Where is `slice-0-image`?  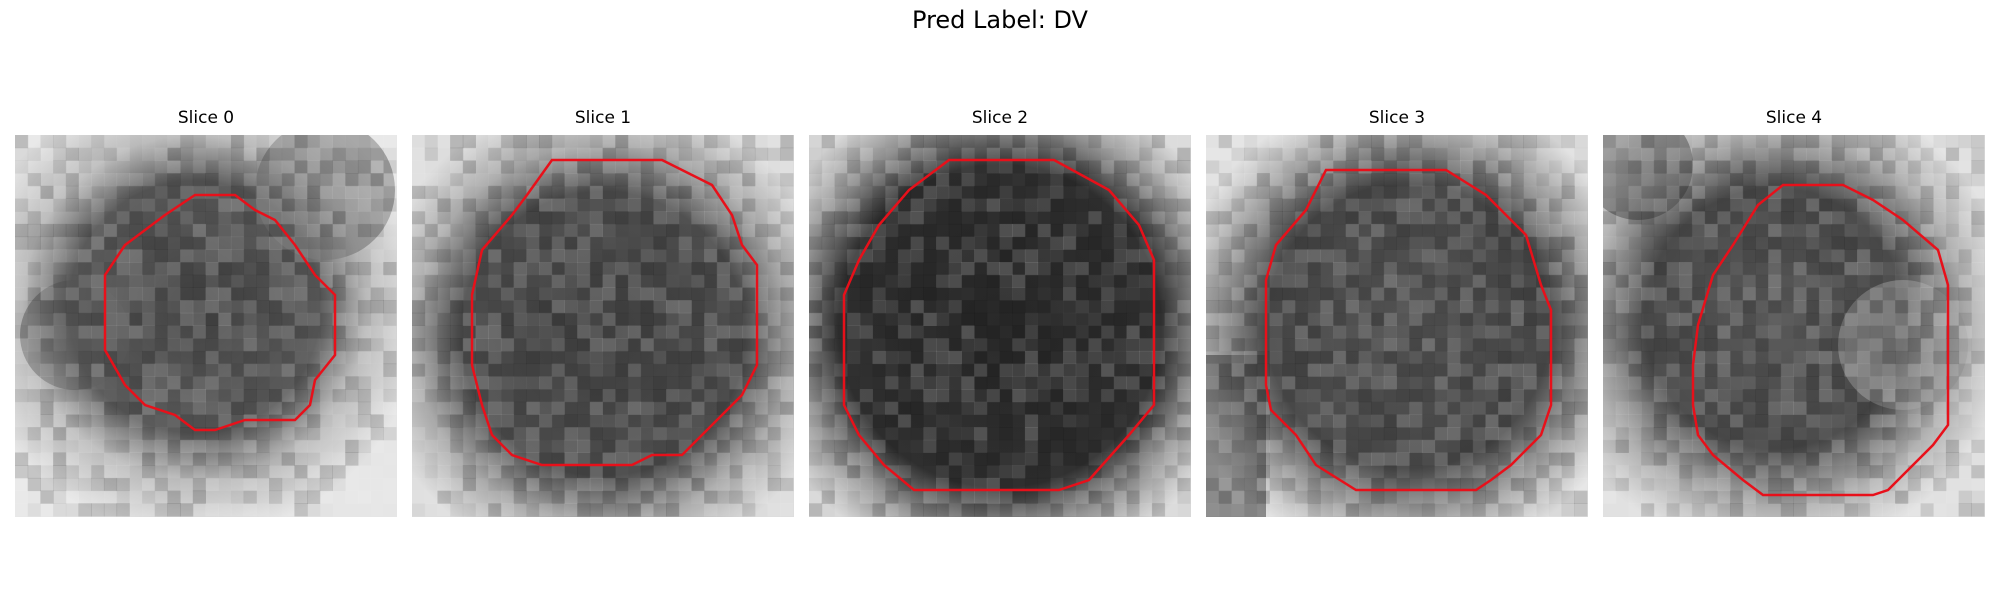
slice-0-image is located at coordinates (206, 326).